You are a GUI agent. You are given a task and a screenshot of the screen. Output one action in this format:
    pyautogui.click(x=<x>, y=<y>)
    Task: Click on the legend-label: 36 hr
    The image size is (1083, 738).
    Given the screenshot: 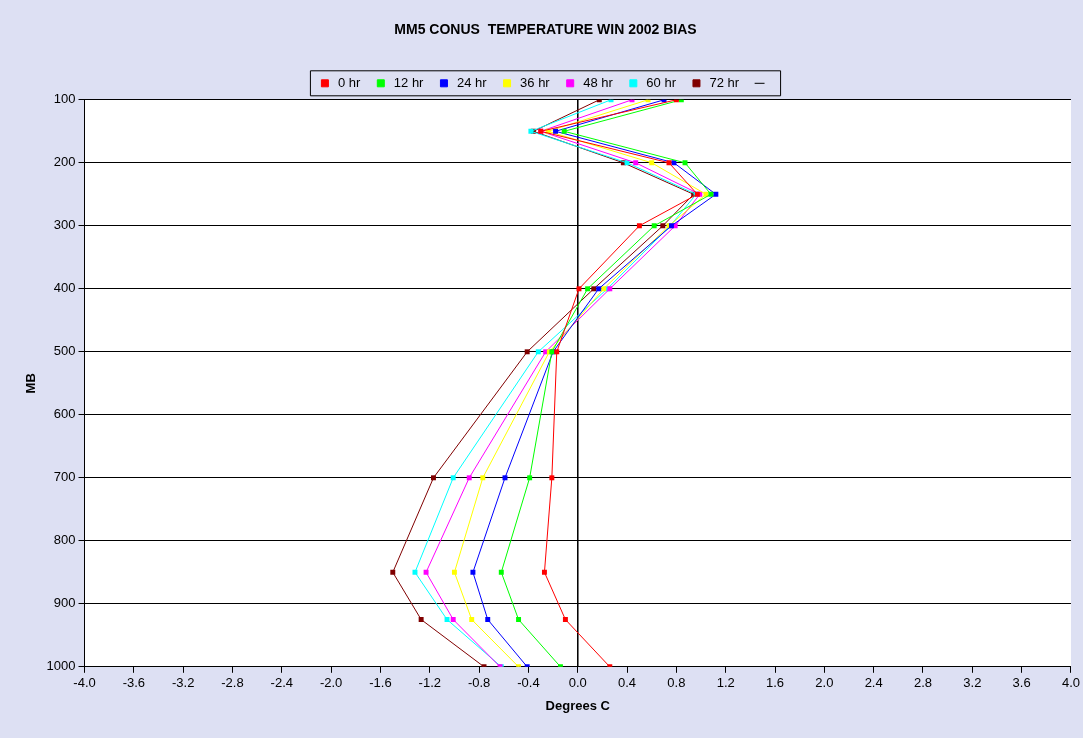 What is the action you would take?
    pyautogui.click(x=535, y=82)
    